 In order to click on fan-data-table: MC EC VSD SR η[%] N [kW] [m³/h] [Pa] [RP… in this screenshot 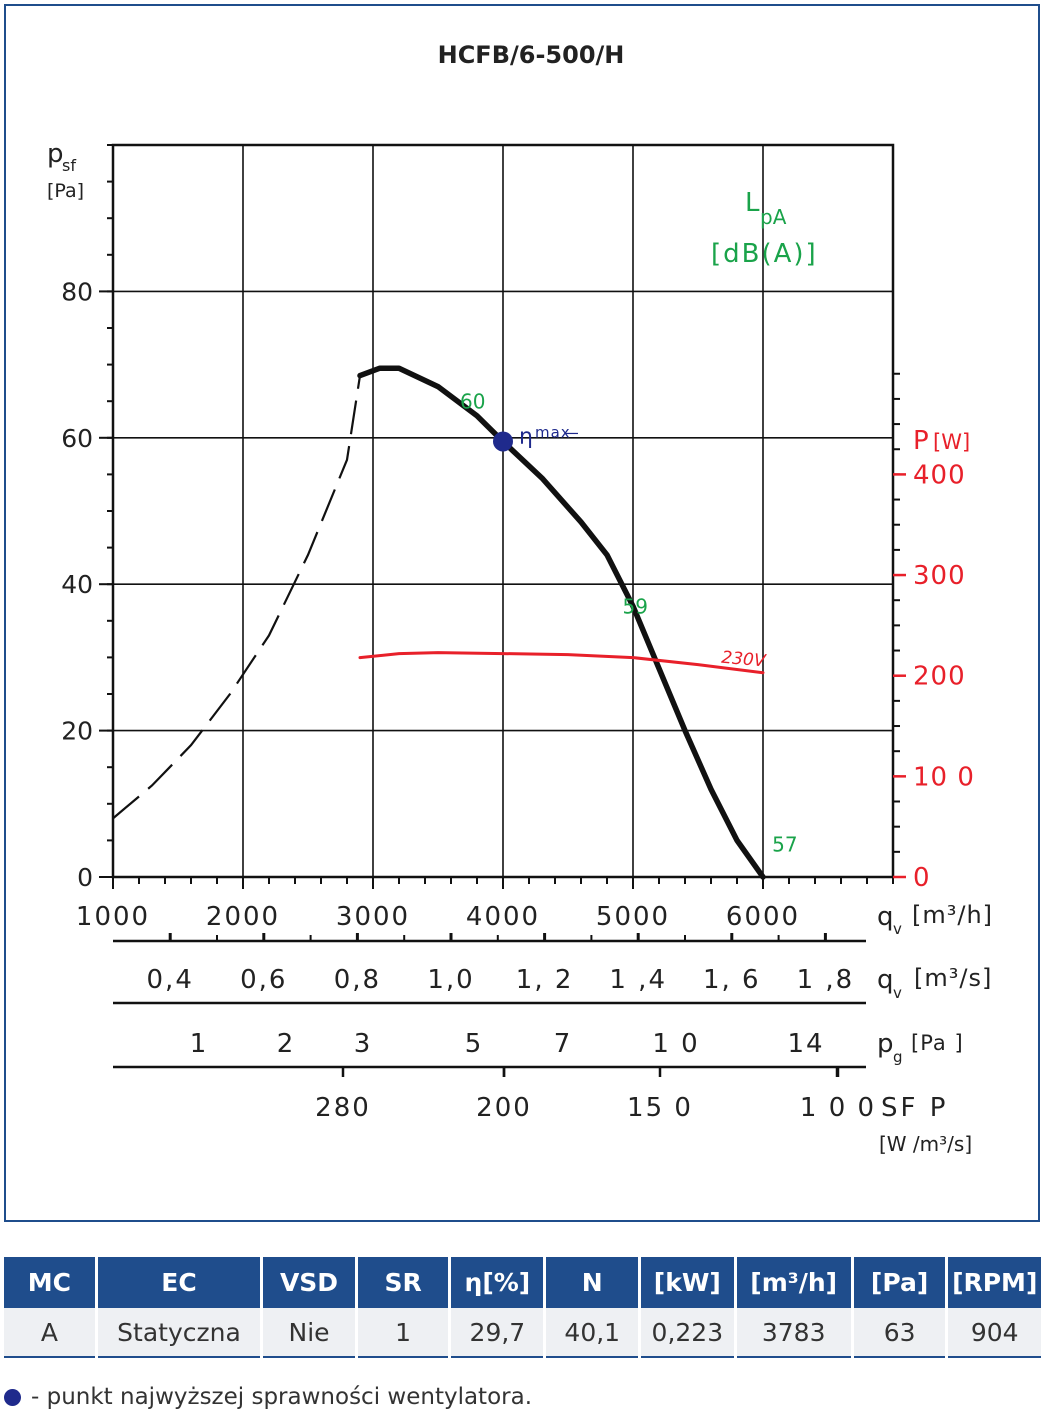, I will do `click(522, 1307)`.